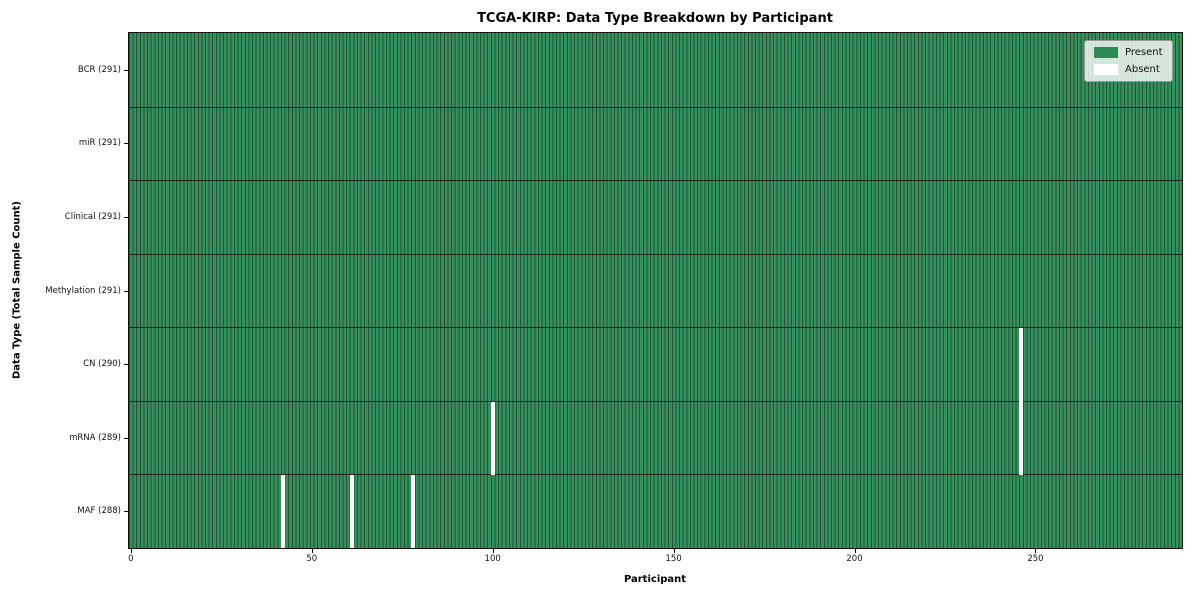  I want to click on legend-label-absent: Absent, so click(1142, 69).